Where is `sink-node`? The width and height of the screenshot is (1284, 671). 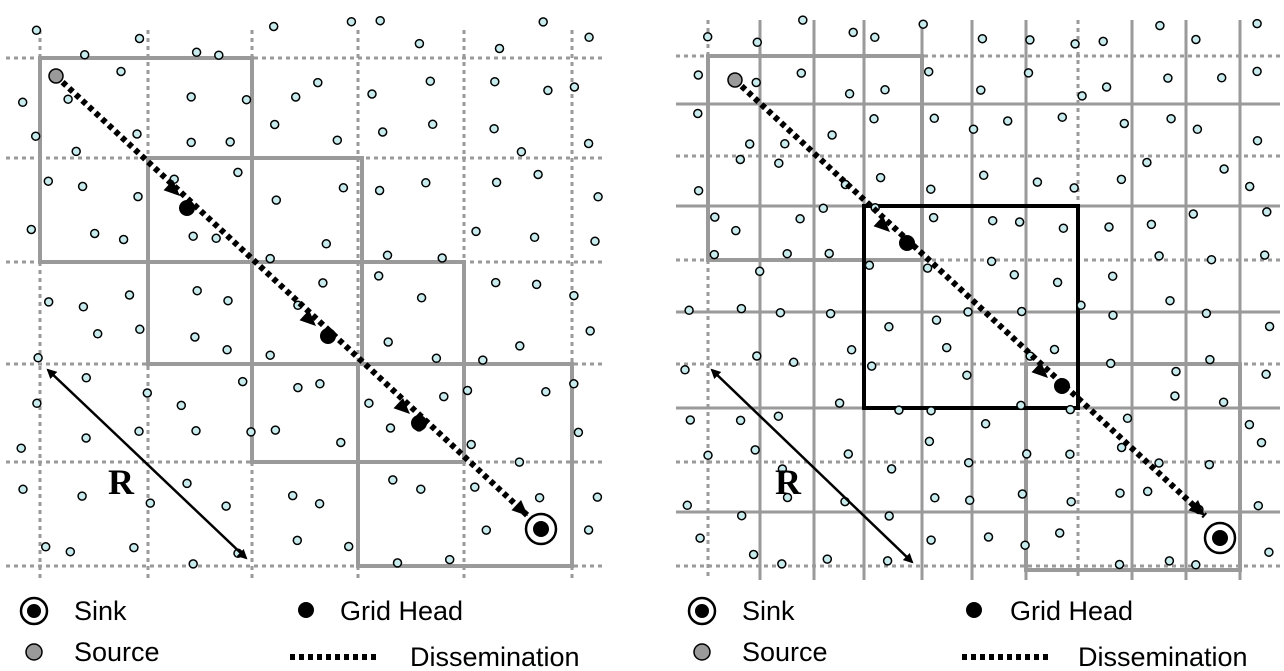
sink-node is located at coordinates (541, 529).